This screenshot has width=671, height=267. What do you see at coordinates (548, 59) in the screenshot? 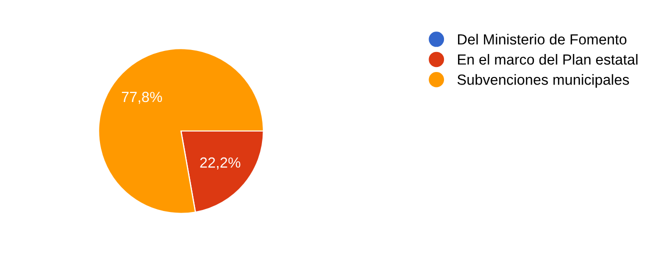
I see `legend-label: En el marco del Plan estatal` at bounding box center [548, 59].